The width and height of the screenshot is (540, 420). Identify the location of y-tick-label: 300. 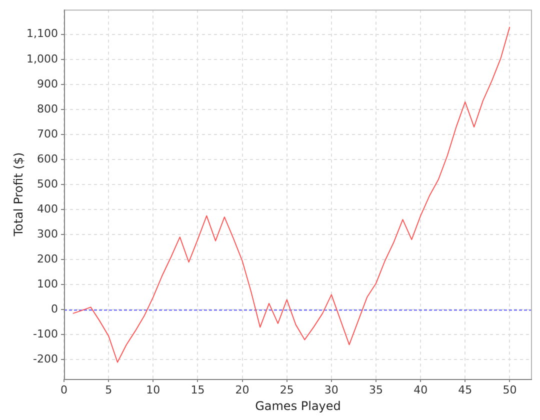
(47, 233).